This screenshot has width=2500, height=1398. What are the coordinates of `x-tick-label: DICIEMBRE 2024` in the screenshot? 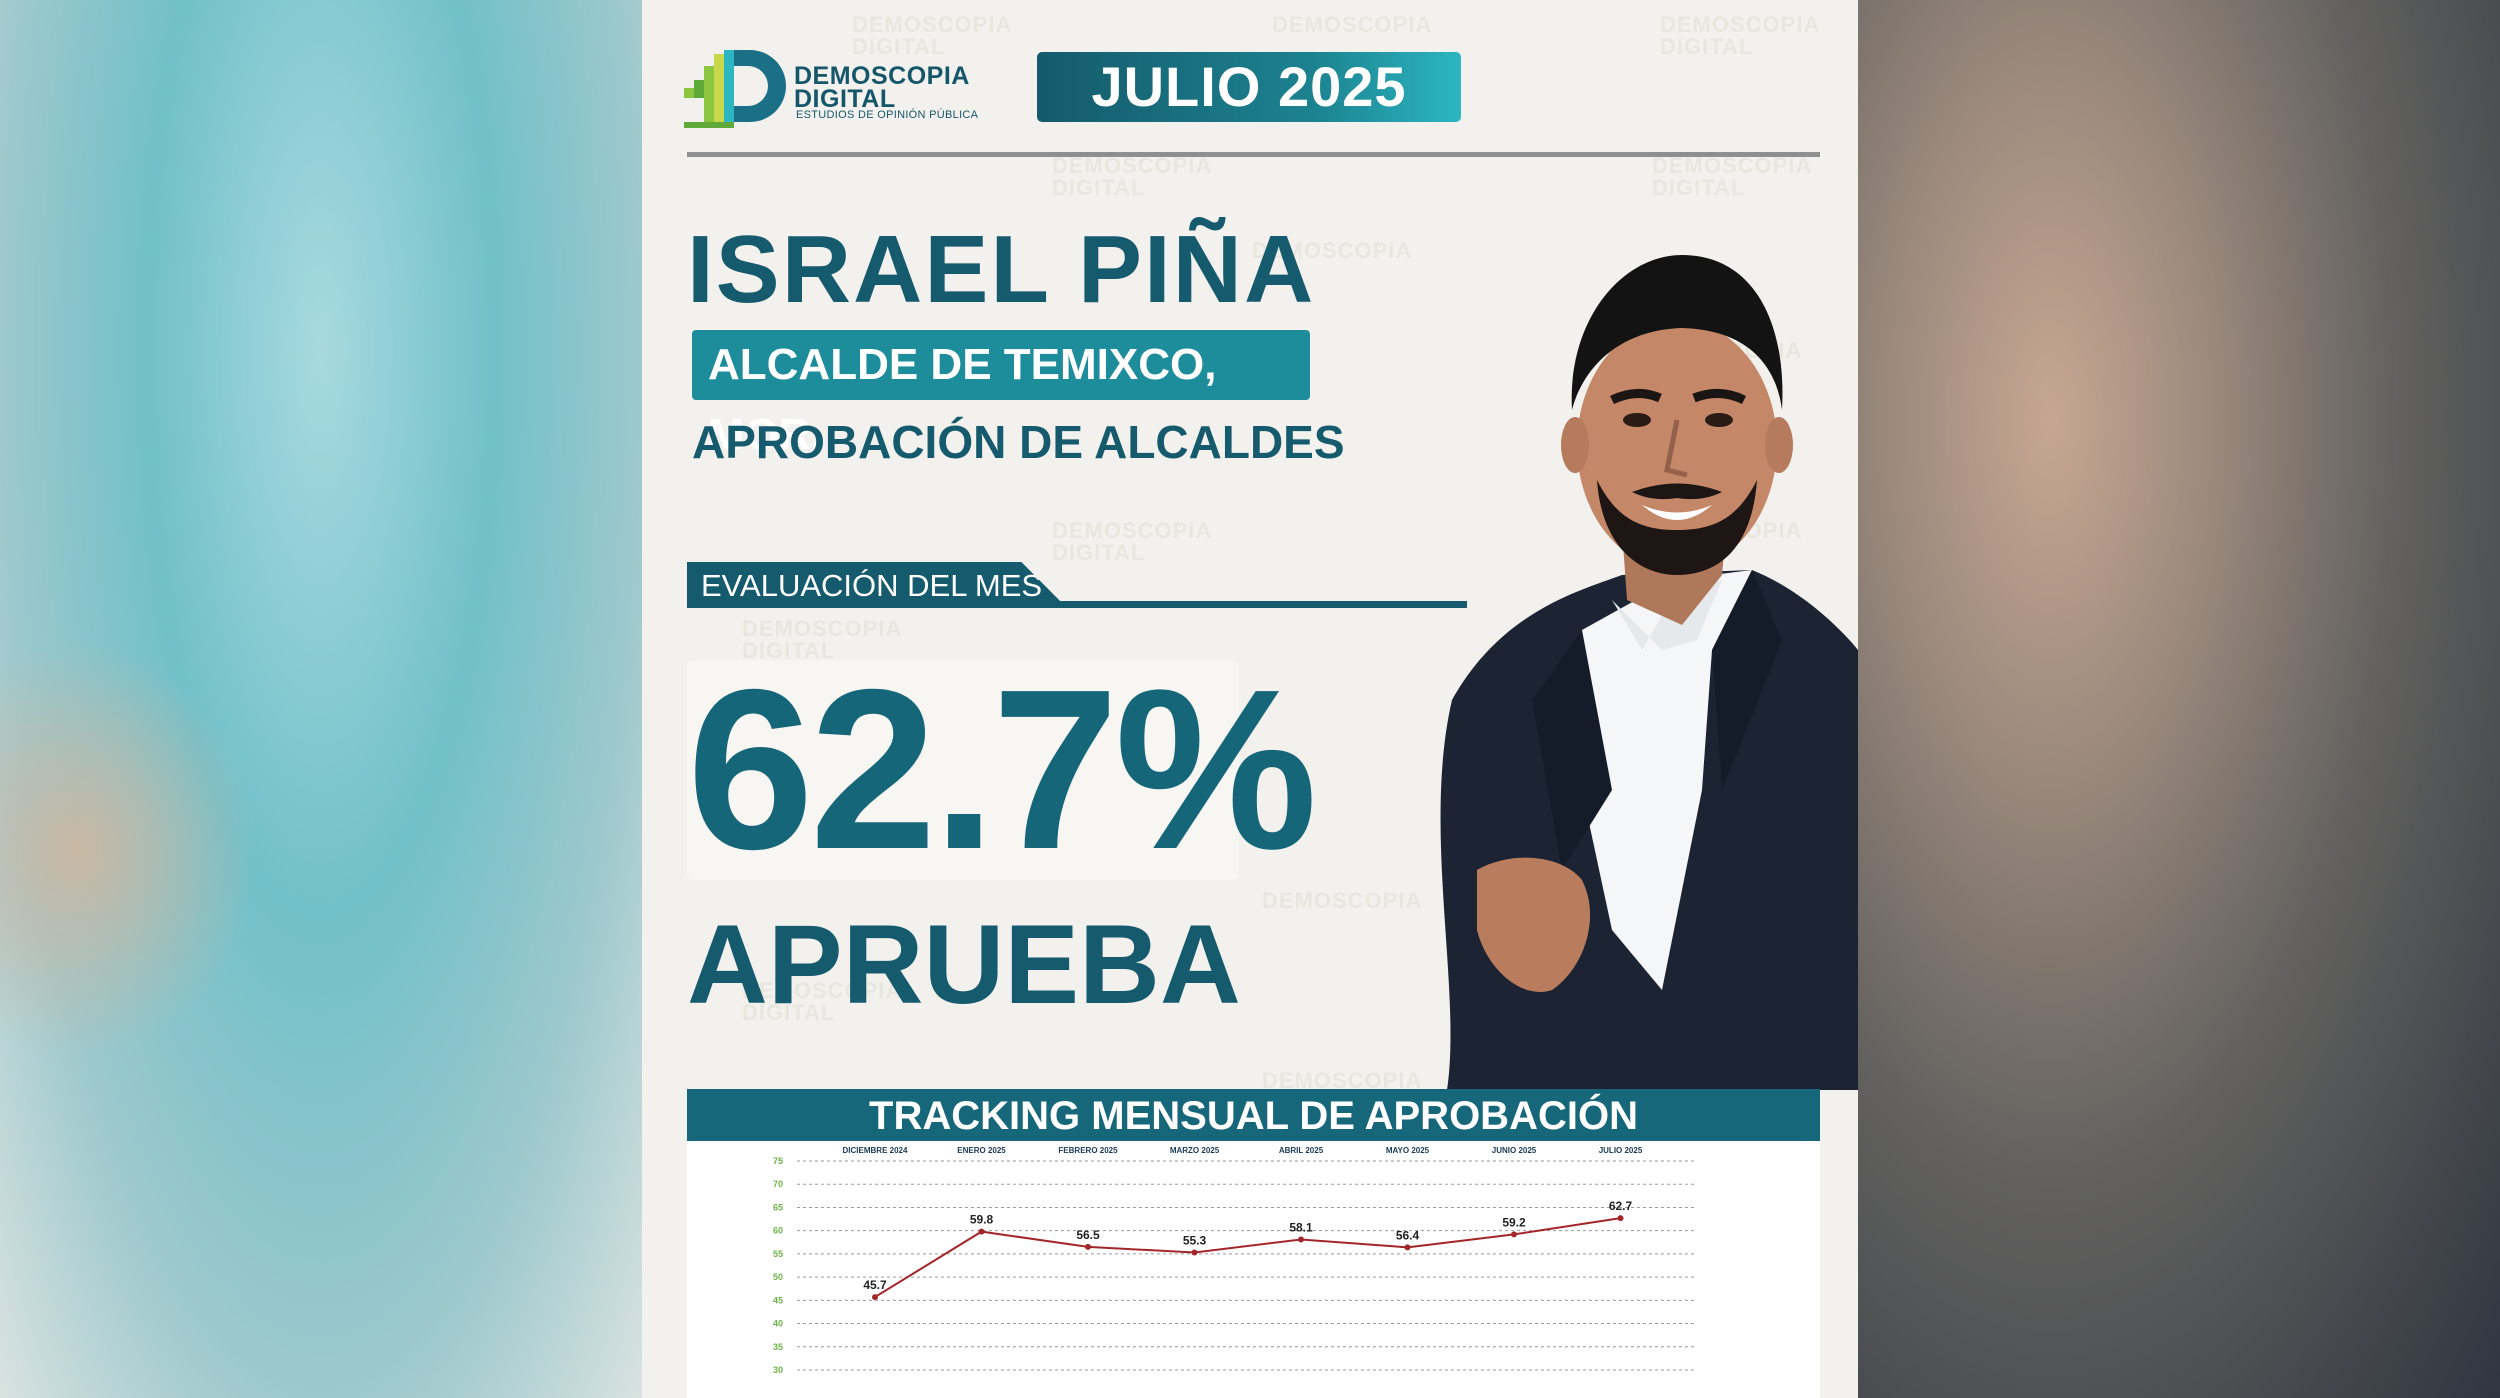 It's located at (875, 1150).